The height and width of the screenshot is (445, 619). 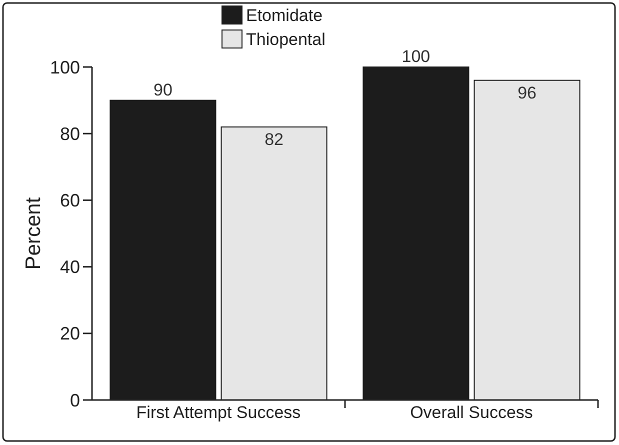 What do you see at coordinates (70, 334) in the screenshot?
I see `y-tick-label: 20` at bounding box center [70, 334].